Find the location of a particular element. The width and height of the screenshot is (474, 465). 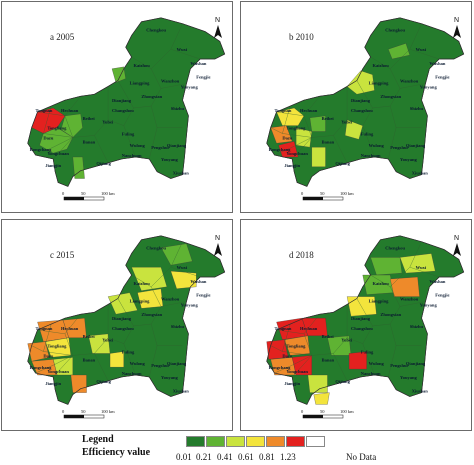

legend-subtitle: Efficiency value is located at coordinates (116, 452).